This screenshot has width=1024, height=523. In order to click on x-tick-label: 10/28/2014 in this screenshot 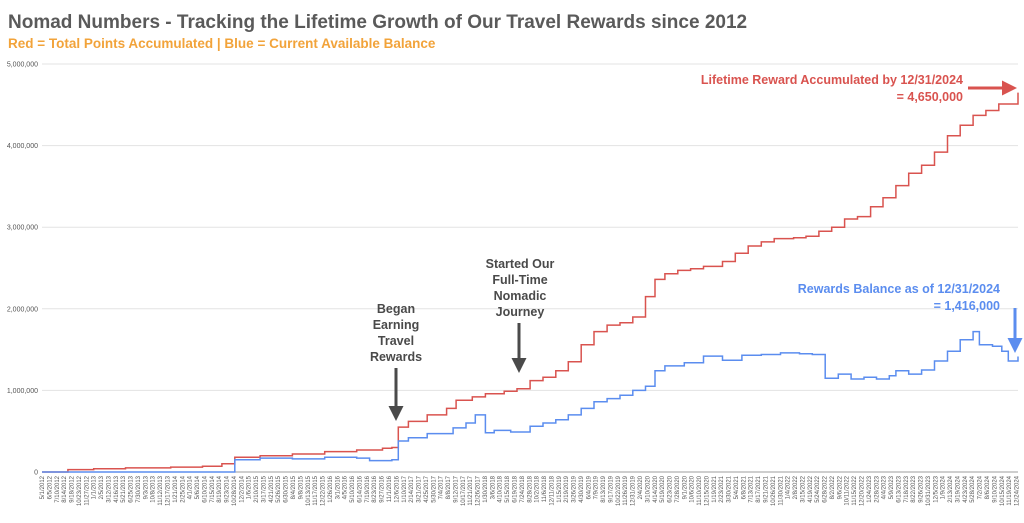, I will do `click(235, 490)`.